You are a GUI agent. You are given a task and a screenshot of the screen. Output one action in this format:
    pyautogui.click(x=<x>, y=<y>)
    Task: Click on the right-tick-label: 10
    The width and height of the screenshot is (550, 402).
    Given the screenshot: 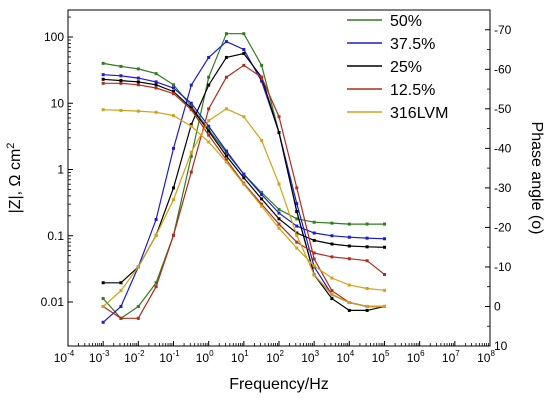 What is the action you would take?
    pyautogui.click(x=501, y=346)
    